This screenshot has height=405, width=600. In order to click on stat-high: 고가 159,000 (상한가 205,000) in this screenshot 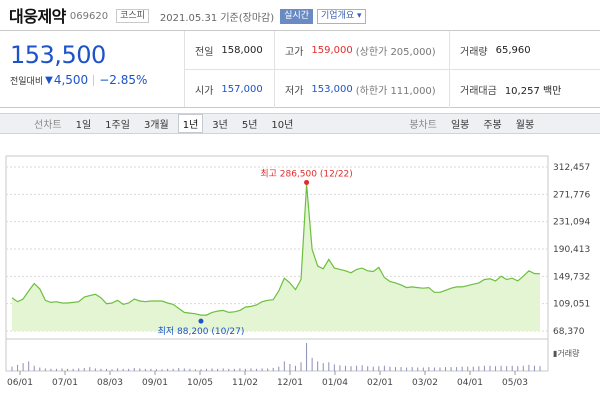, I will do `click(362, 50)`.